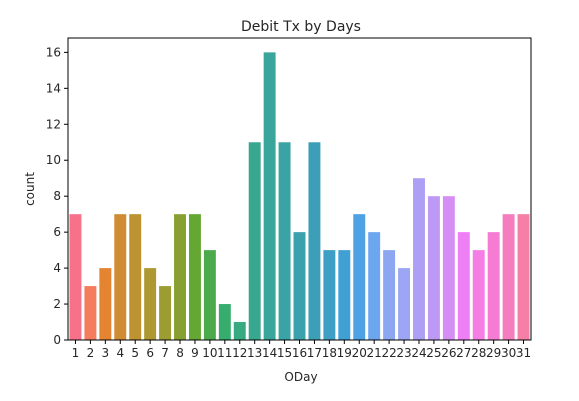 Image resolution: width=579 pixels, height=401 pixels. I want to click on x-tick-label: 23, so click(403, 353).